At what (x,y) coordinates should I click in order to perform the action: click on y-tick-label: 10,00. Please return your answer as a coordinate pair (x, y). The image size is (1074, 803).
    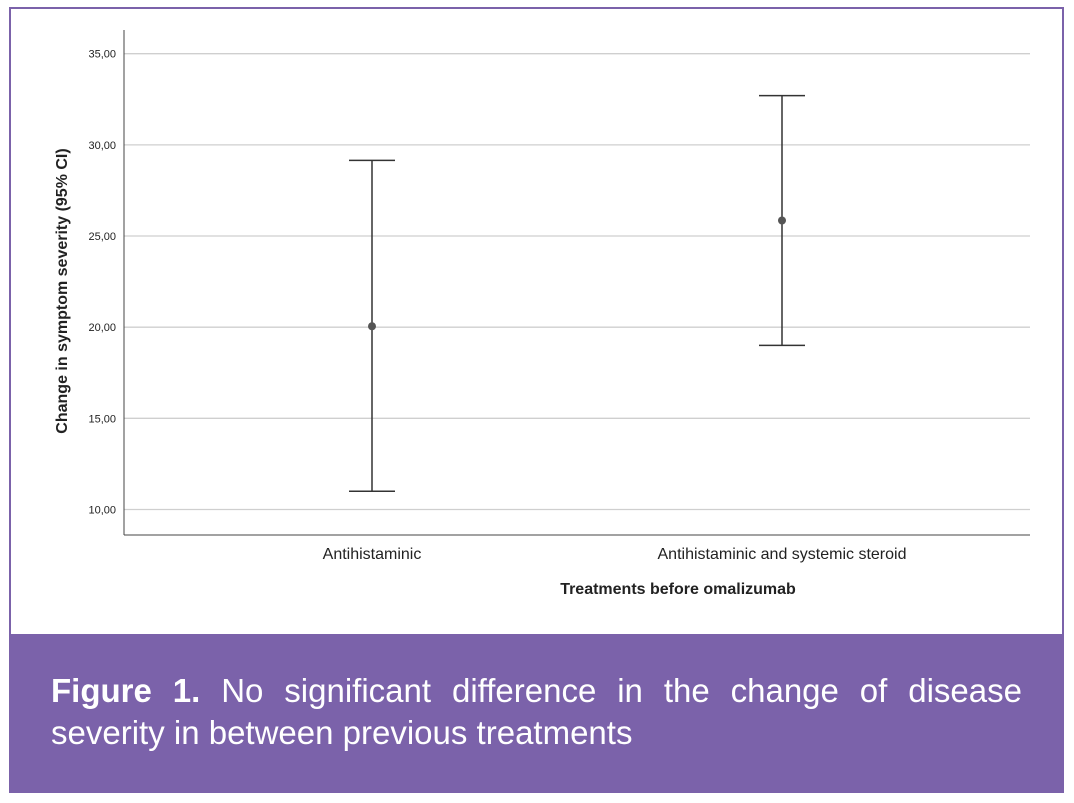
    Looking at the image, I should click on (102, 510).